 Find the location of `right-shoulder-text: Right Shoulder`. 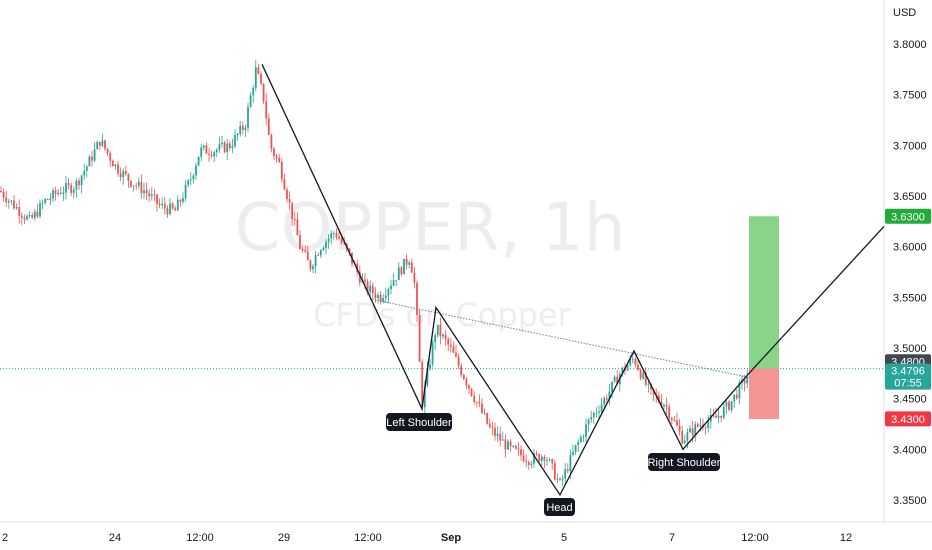

right-shoulder-text: Right Shoulder is located at coordinates (684, 463).